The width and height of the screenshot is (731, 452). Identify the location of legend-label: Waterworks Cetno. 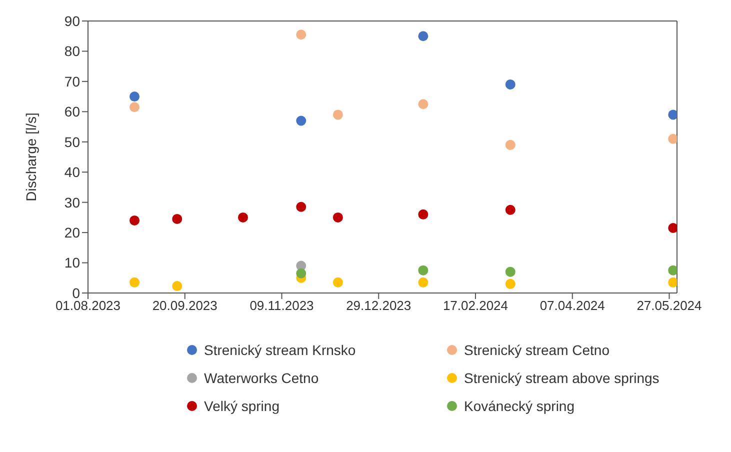
(261, 378).